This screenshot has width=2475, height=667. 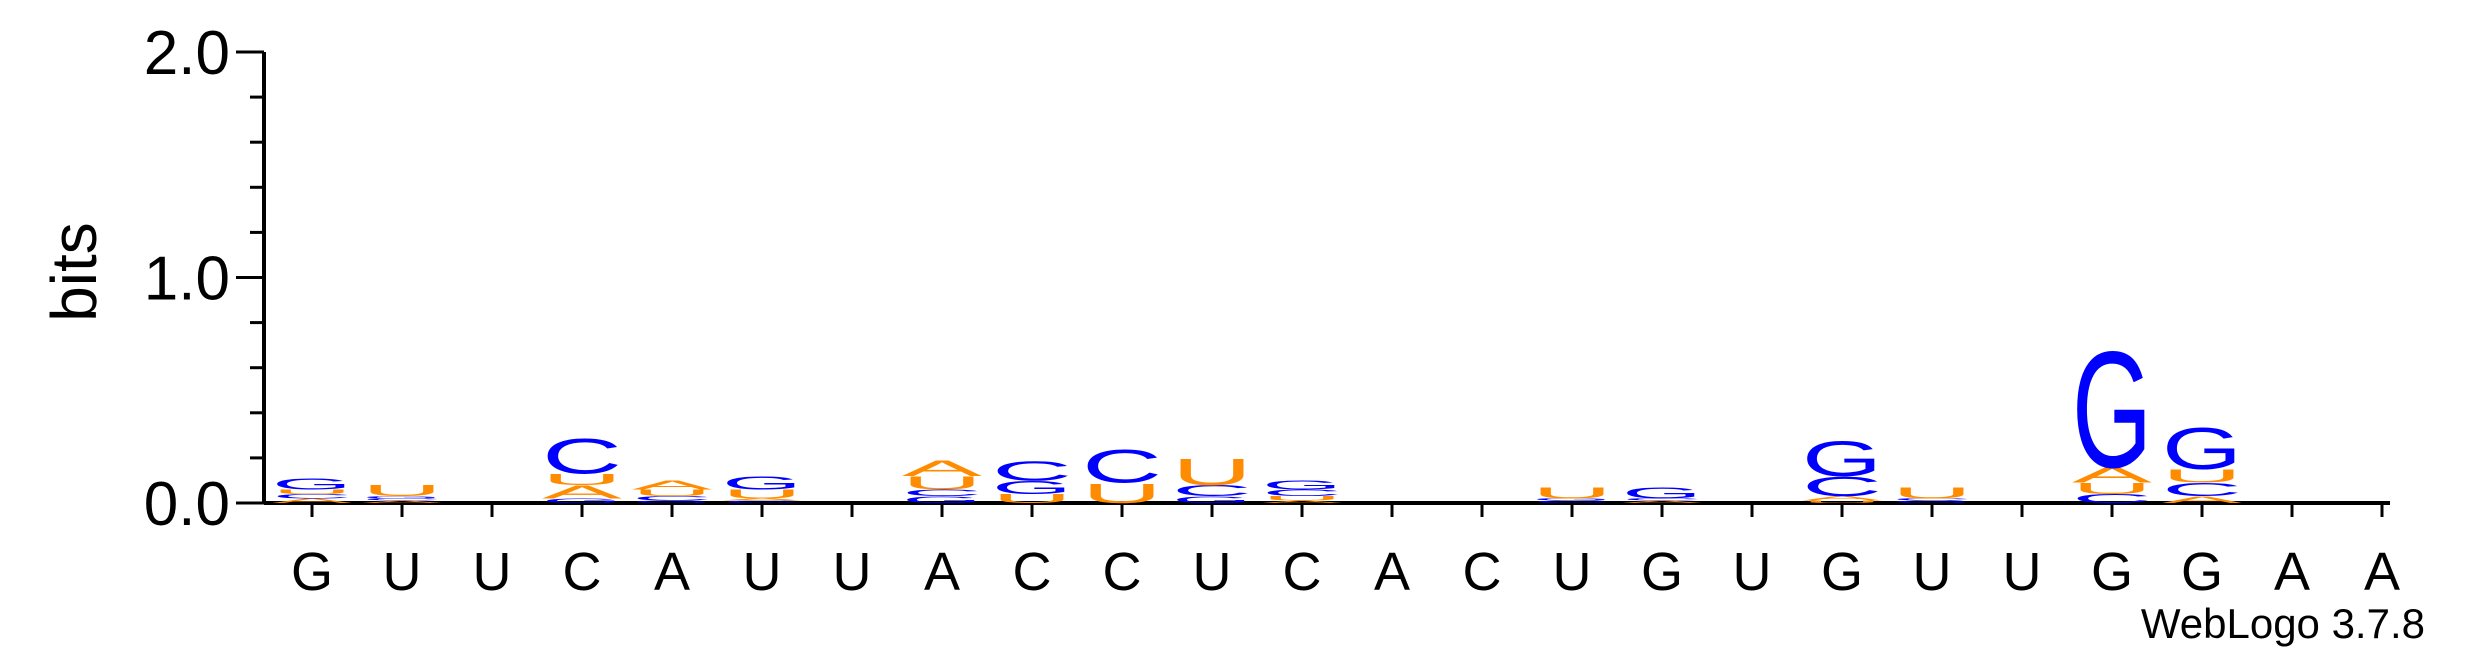 What do you see at coordinates (187, 279) in the screenshot?
I see `y-tick-label: 1.0` at bounding box center [187, 279].